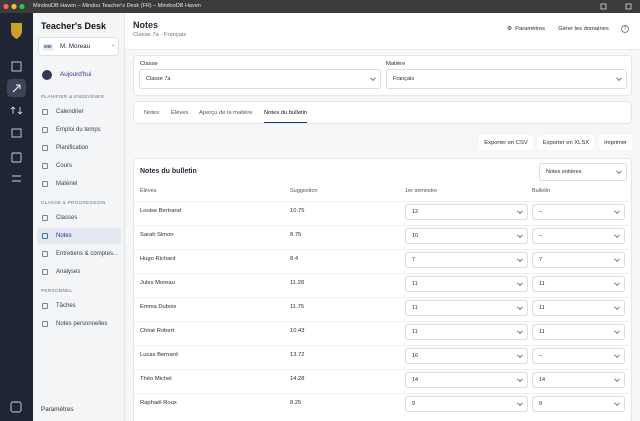 The width and height of the screenshot is (640, 421). I want to click on action-button: Exporter en CSV, so click(506, 142).